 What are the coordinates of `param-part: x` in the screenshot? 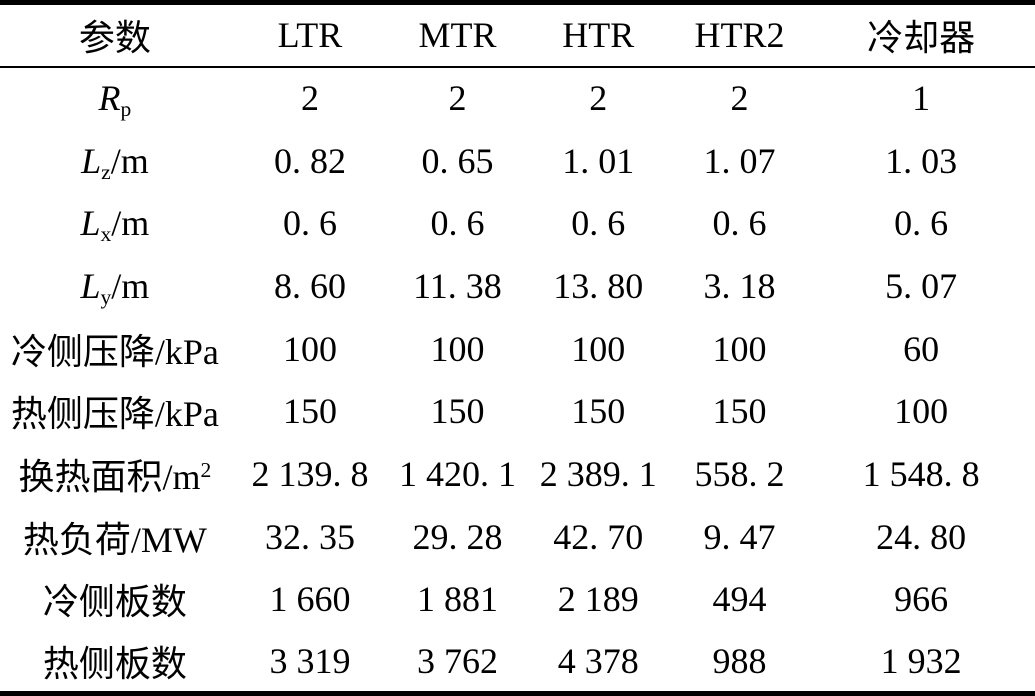 It's located at (106, 234).